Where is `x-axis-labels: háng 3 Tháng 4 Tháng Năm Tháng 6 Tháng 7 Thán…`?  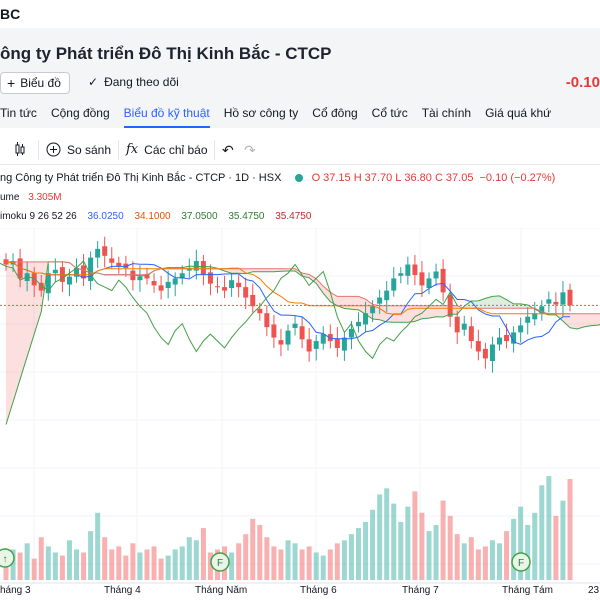
x-axis-labels: háng 3 Tháng 4 Tháng Năm Tháng 6 Tháng 7 Thán… is located at coordinates (300, 590).